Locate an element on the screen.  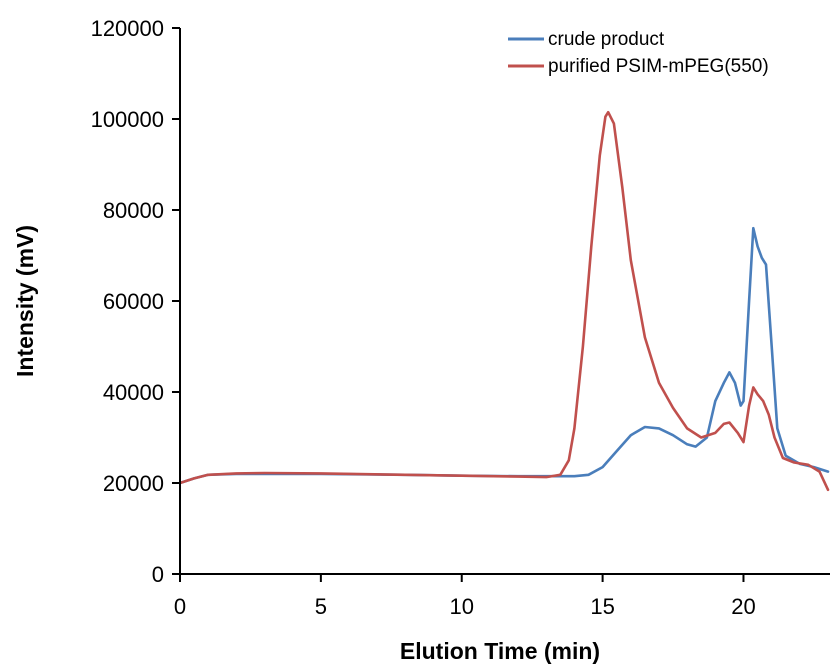
legend-label: crude product is located at coordinates (606, 39).